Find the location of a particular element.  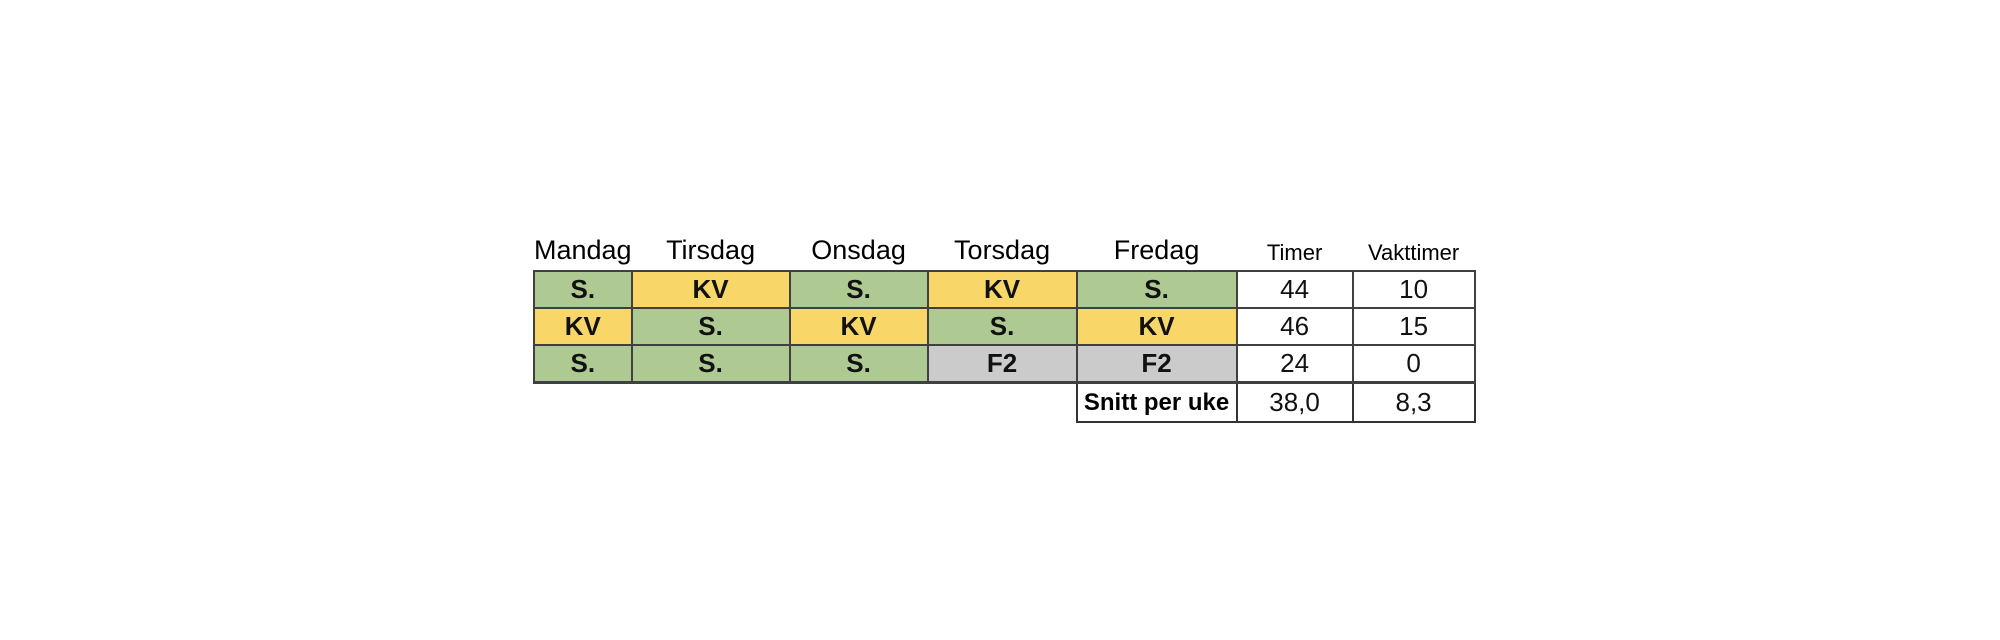

column-header-torsdag: Torsdag is located at coordinates (1002, 250).